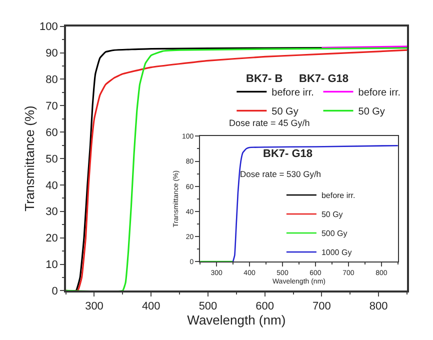 The image size is (433, 340). What do you see at coordinates (94, 306) in the screenshot?
I see `x-tick-label: 300` at bounding box center [94, 306].